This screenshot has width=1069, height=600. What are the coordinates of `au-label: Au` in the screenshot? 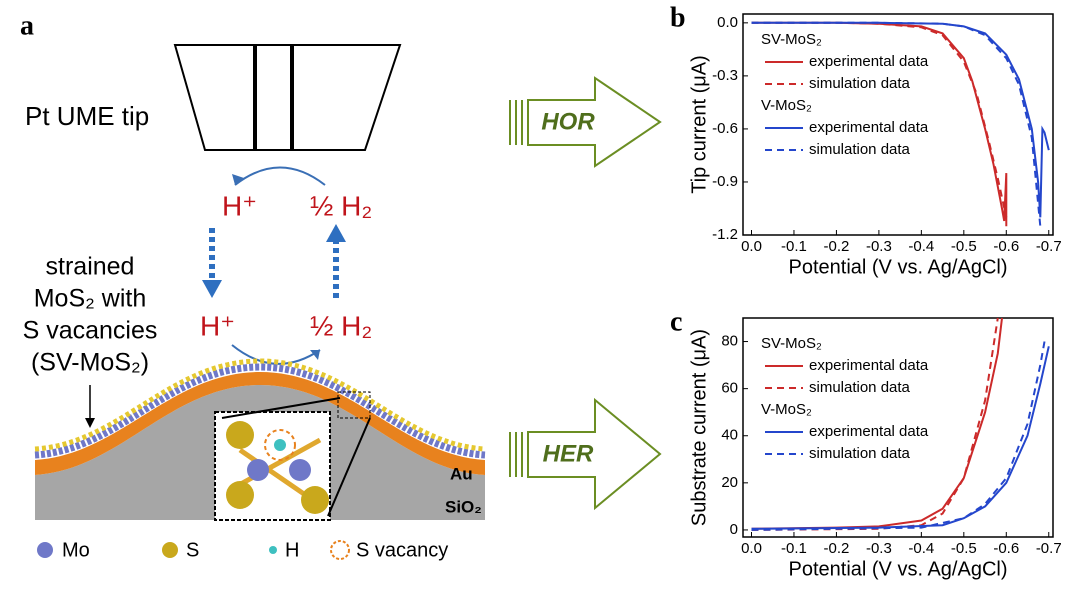 It's located at (461, 473).